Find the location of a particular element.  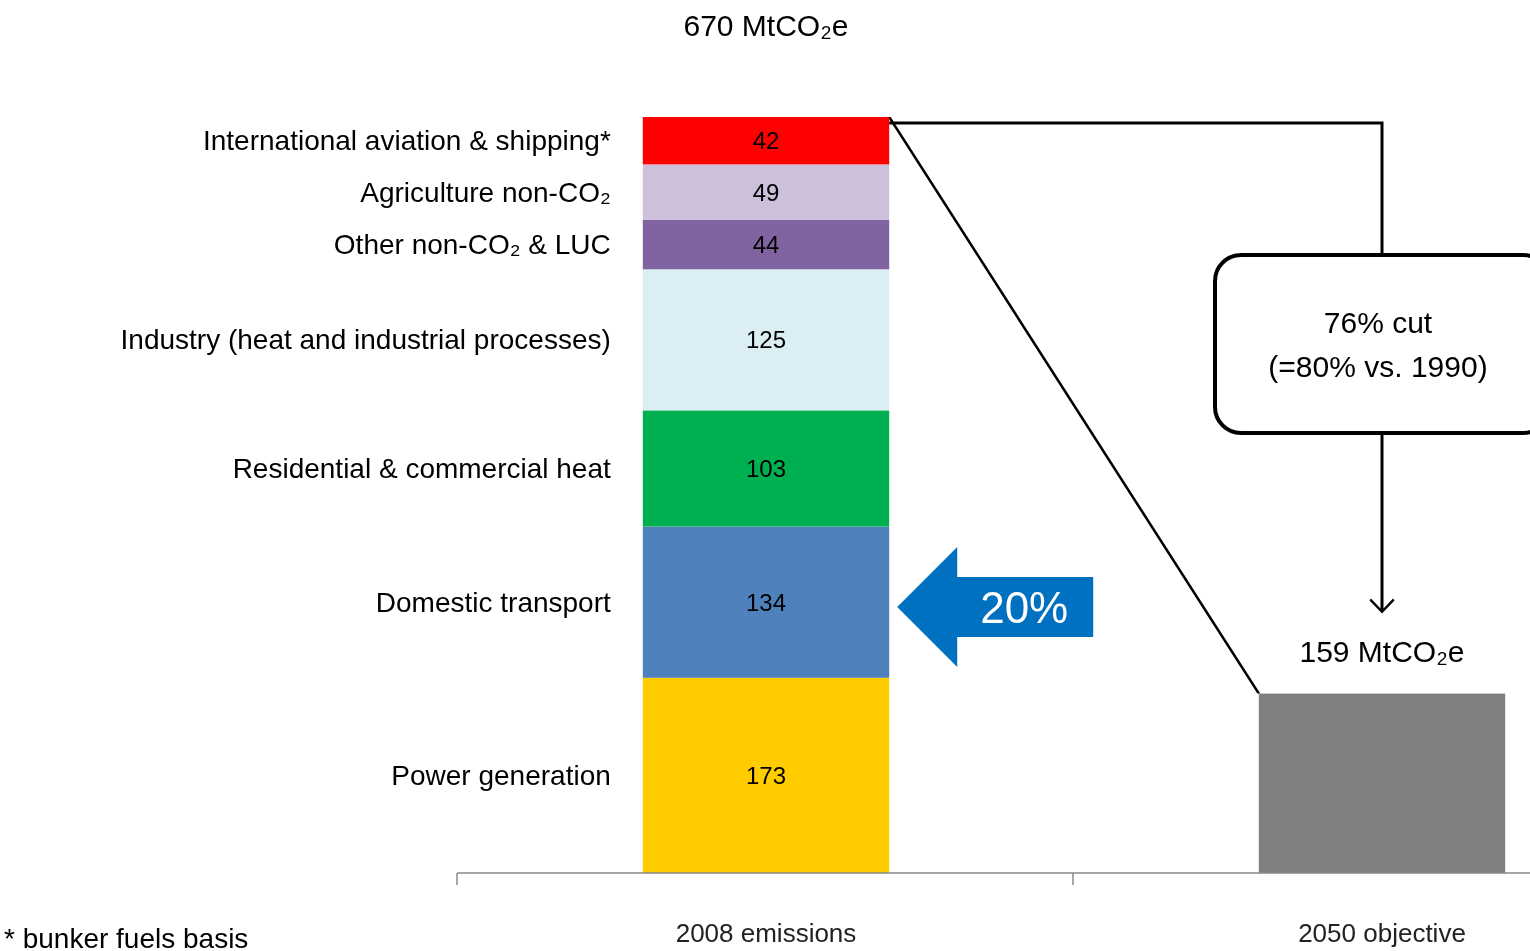

series-label: Residential & commercial heat is located at coordinates (422, 468).